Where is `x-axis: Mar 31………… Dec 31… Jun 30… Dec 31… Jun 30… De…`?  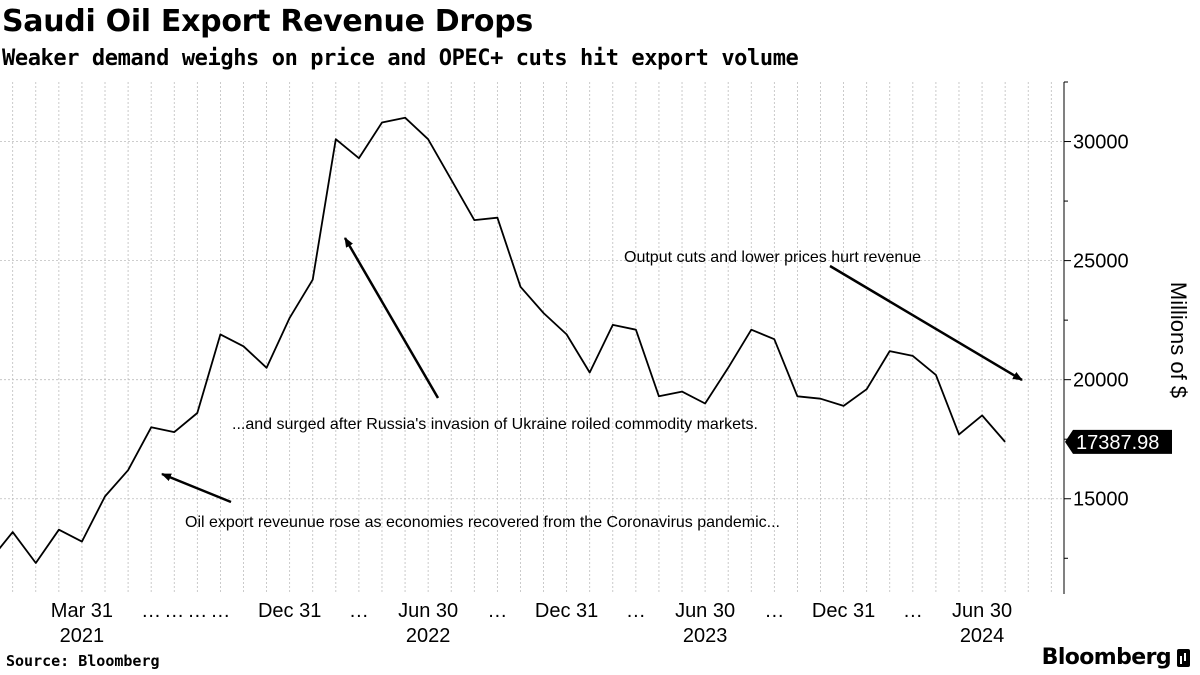
x-axis: Mar 31………… Dec 31… Jun 30… Dec 31… Jun 30… De… is located at coordinates (531, 623).